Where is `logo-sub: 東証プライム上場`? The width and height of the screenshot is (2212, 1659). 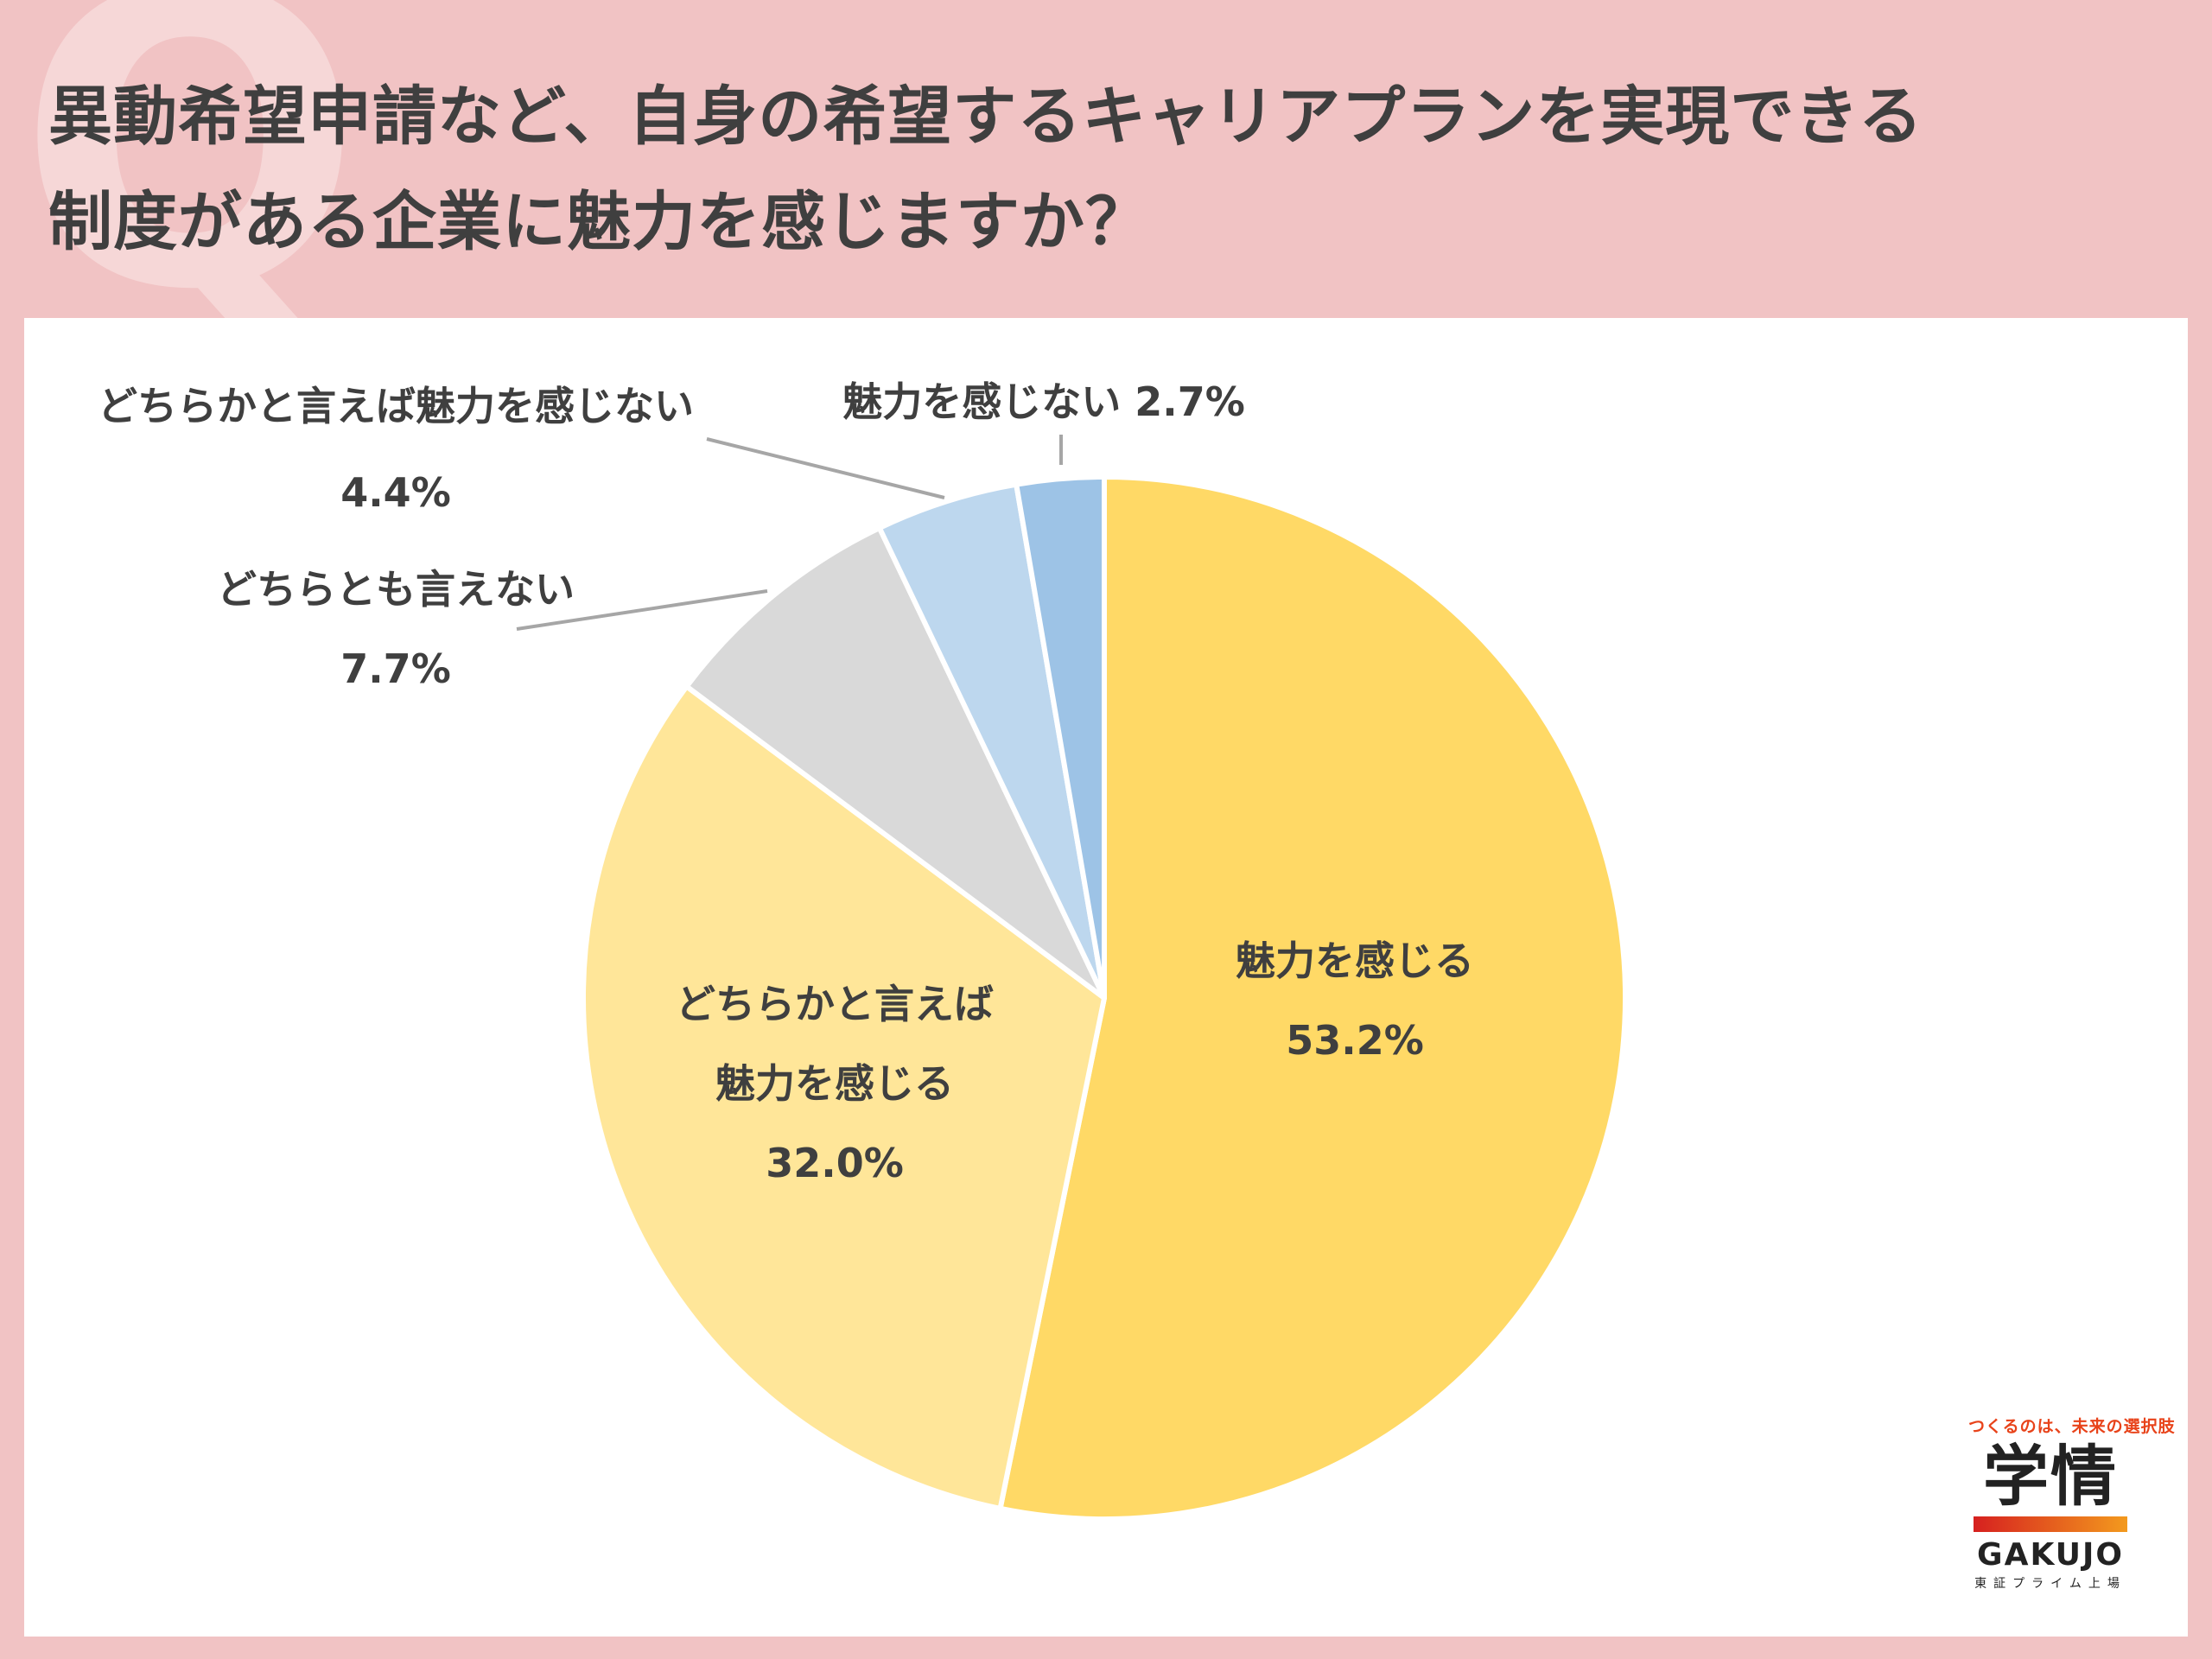 logo-sub: 東証プライム上場 is located at coordinates (2050, 1584).